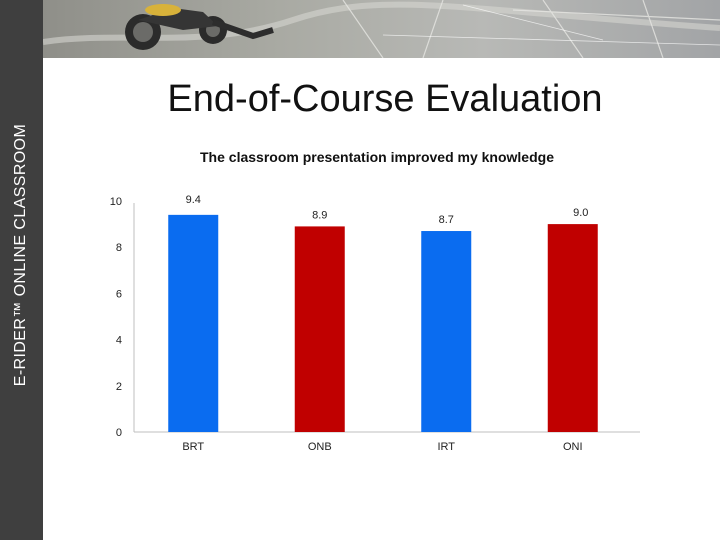 The height and width of the screenshot is (540, 720). Describe the element at coordinates (199, 27) in the screenshot. I see `motorcycle-image` at that location.